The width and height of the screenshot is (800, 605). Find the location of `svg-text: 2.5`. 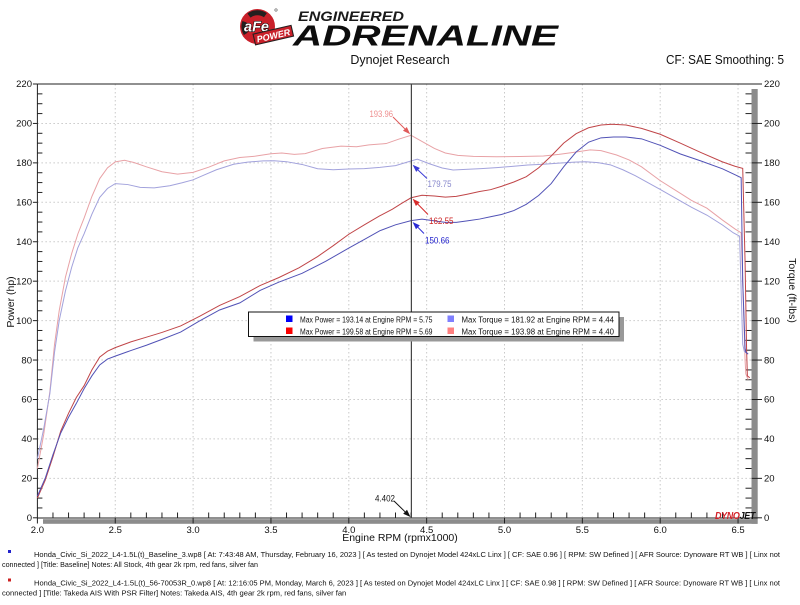

svg-text: 2.5 is located at coordinates (115, 530).